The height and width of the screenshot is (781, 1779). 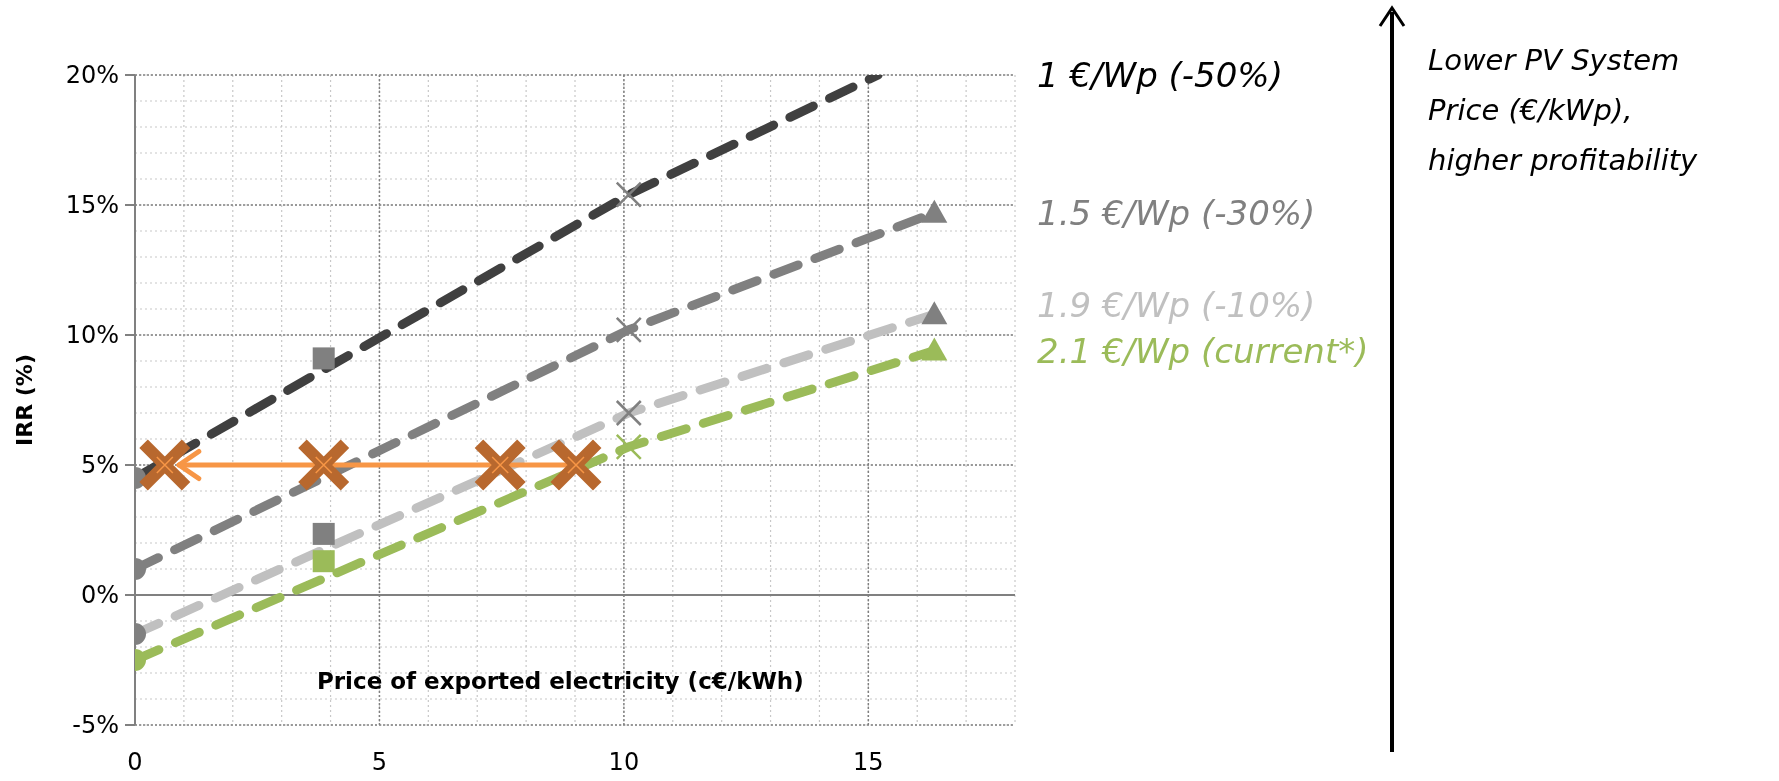 What do you see at coordinates (92, 205) in the screenshot?
I see `y-tick-label: 15%` at bounding box center [92, 205].